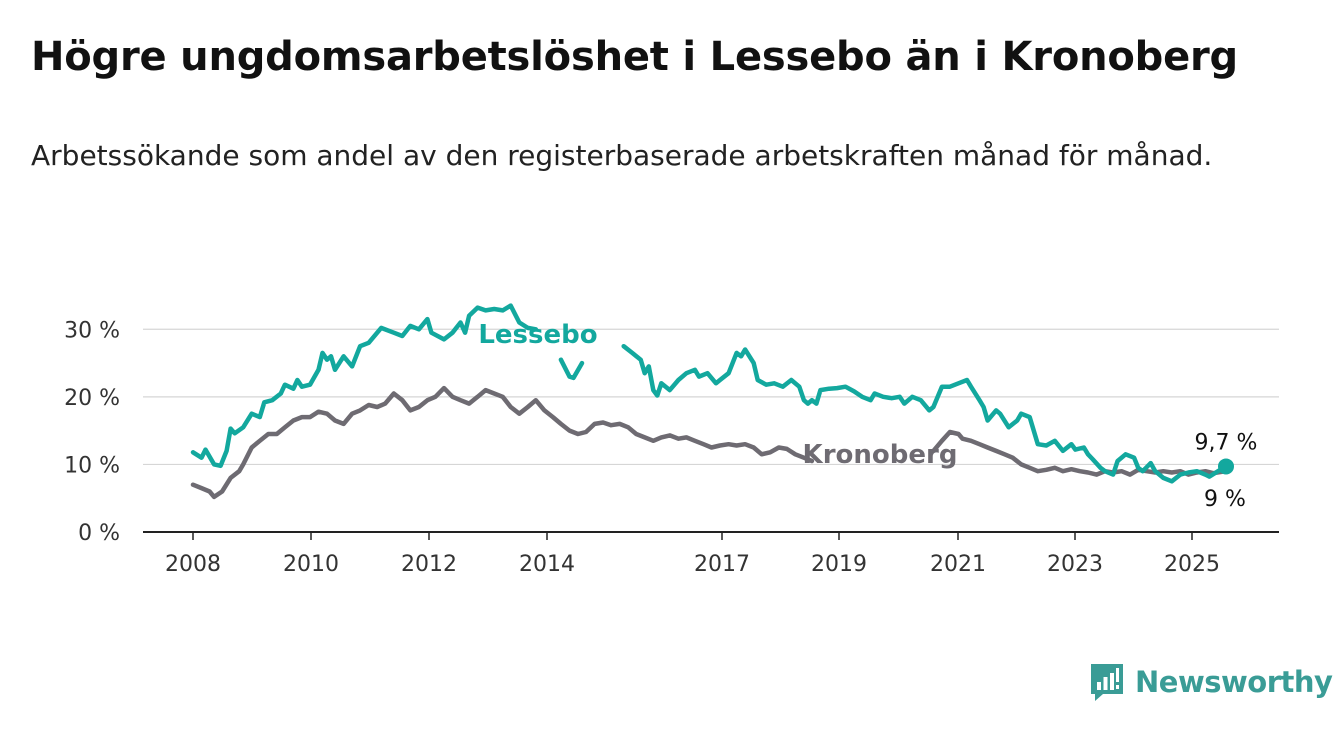 This screenshot has width=1340, height=734. I want to click on x-tick-label: 2023, so click(1075, 564).